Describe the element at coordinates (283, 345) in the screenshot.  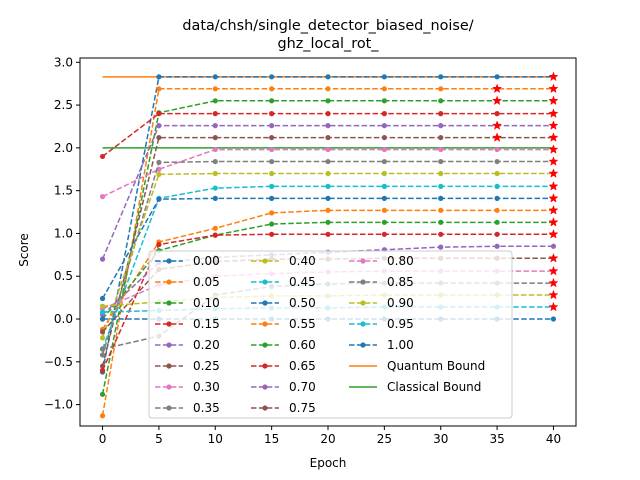
I see `legend-entry-12: 0.60` at that location.